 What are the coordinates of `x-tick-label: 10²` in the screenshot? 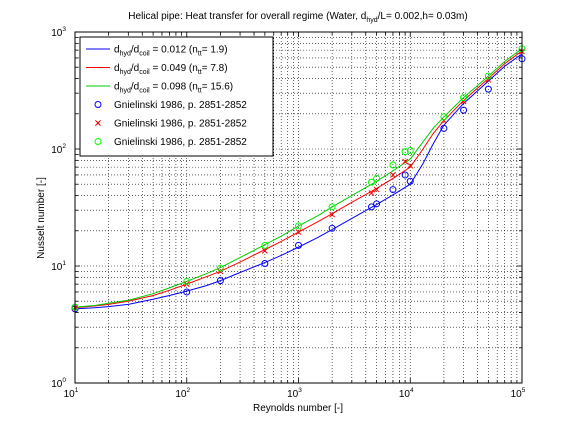 It's located at (182, 393).